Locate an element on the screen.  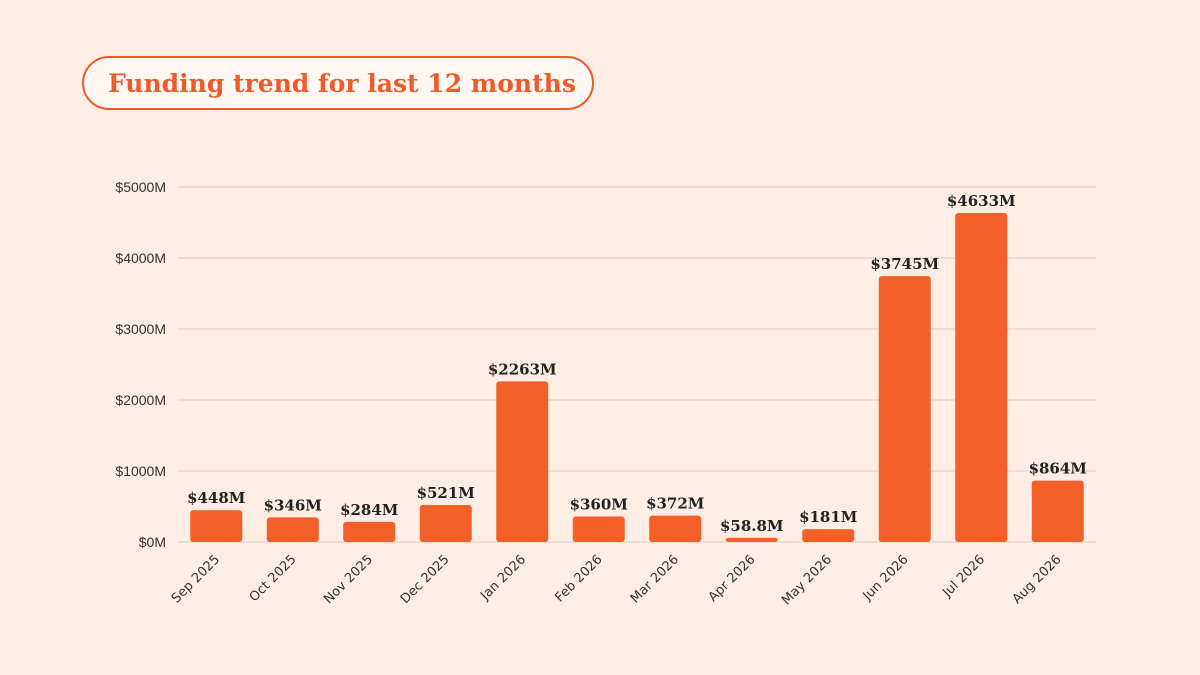
bar-value-label: $284M is located at coordinates (369, 510).